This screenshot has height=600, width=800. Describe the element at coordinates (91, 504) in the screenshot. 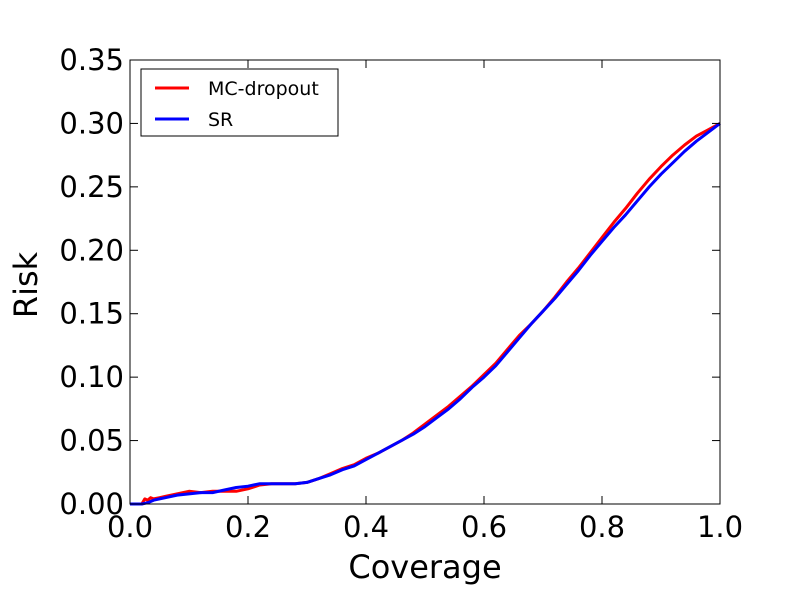

I see `y-tick-label: 0.00` at that location.